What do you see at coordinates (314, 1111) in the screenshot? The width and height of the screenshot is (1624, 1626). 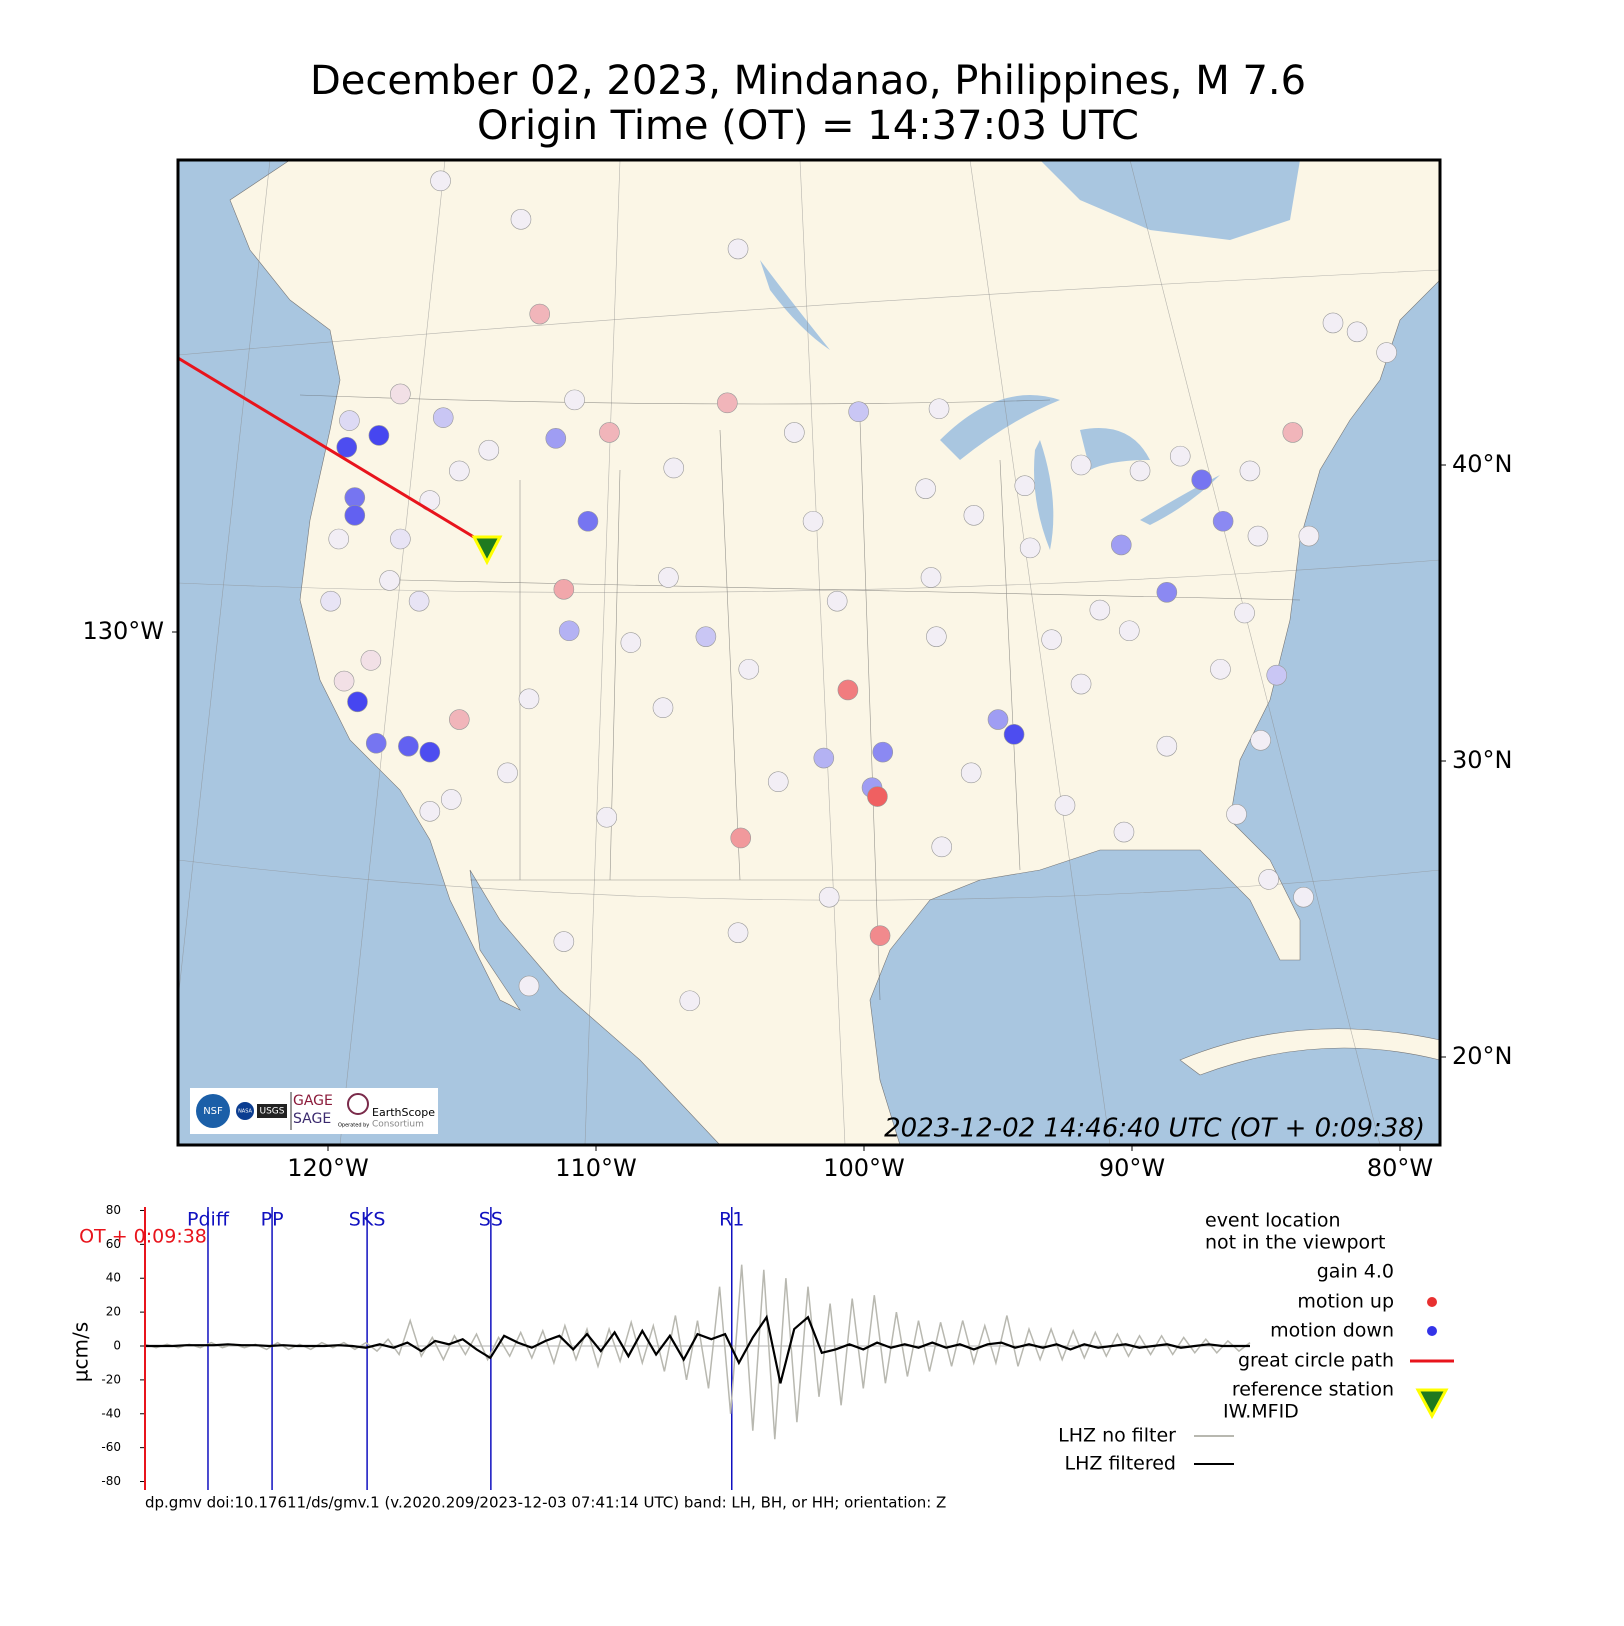 I see `logo-box` at bounding box center [314, 1111].